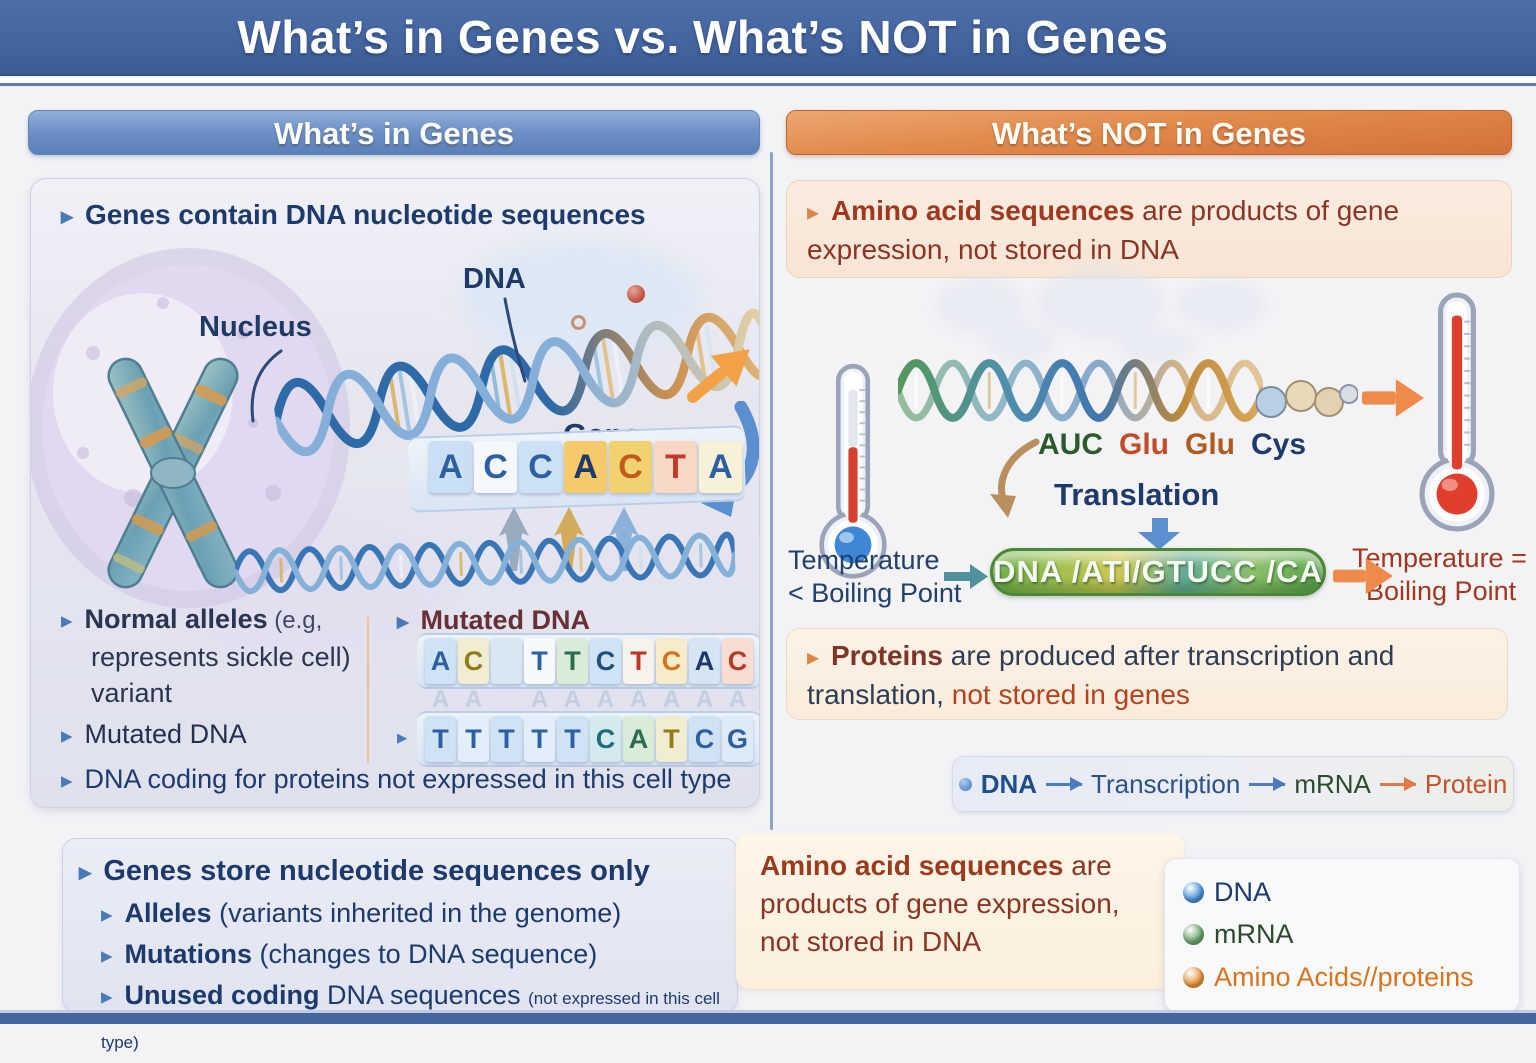  What do you see at coordinates (494, 620) in the screenshot?
I see `mutated-dna-right-bullet: Mutated DNA` at bounding box center [494, 620].